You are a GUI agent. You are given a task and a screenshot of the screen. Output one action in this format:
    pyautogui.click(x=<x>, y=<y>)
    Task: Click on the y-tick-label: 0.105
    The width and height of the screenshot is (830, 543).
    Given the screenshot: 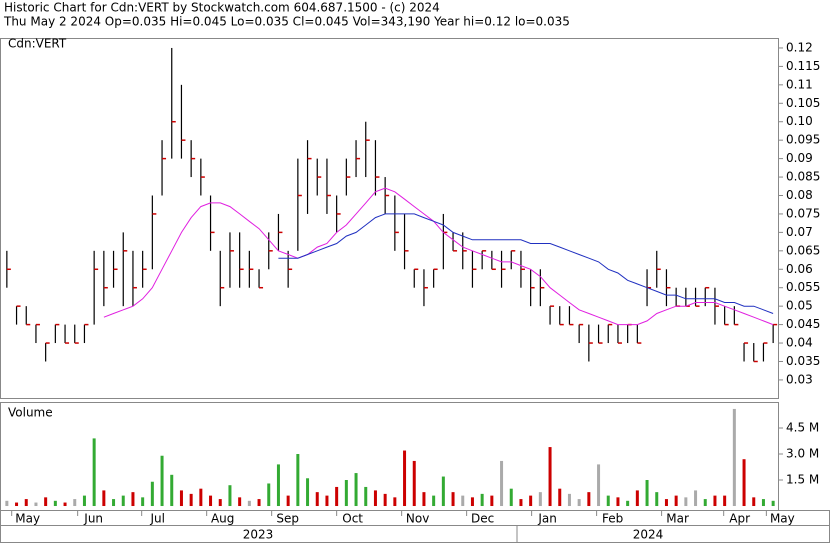 What is the action you would take?
    pyautogui.click(x=803, y=103)
    